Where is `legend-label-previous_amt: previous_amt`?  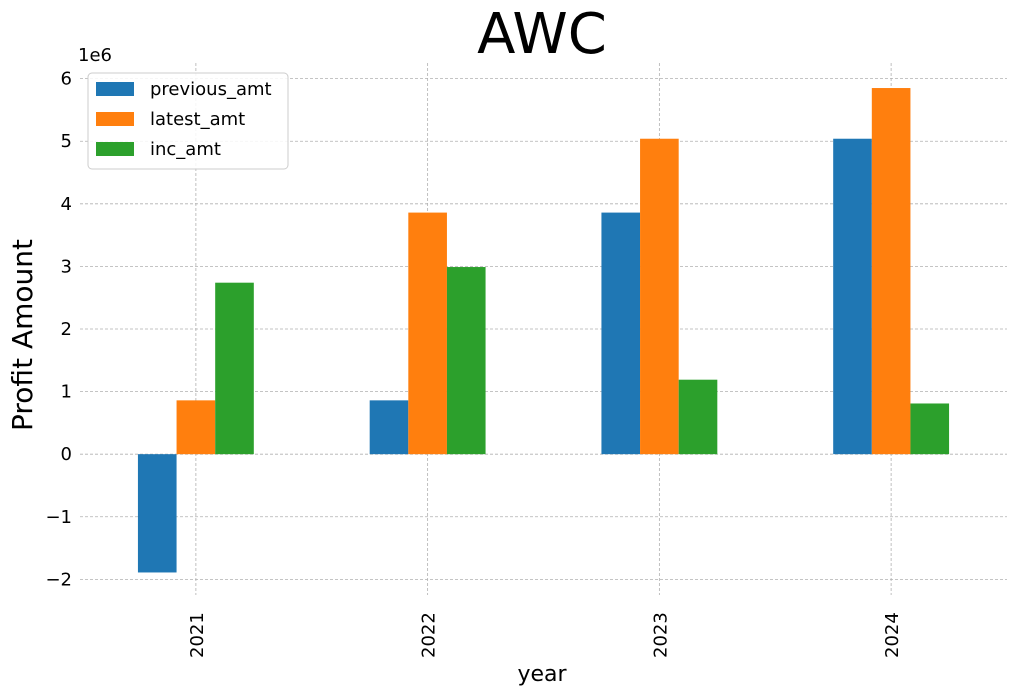 legend-label-previous_amt: previous_amt is located at coordinates (211, 89).